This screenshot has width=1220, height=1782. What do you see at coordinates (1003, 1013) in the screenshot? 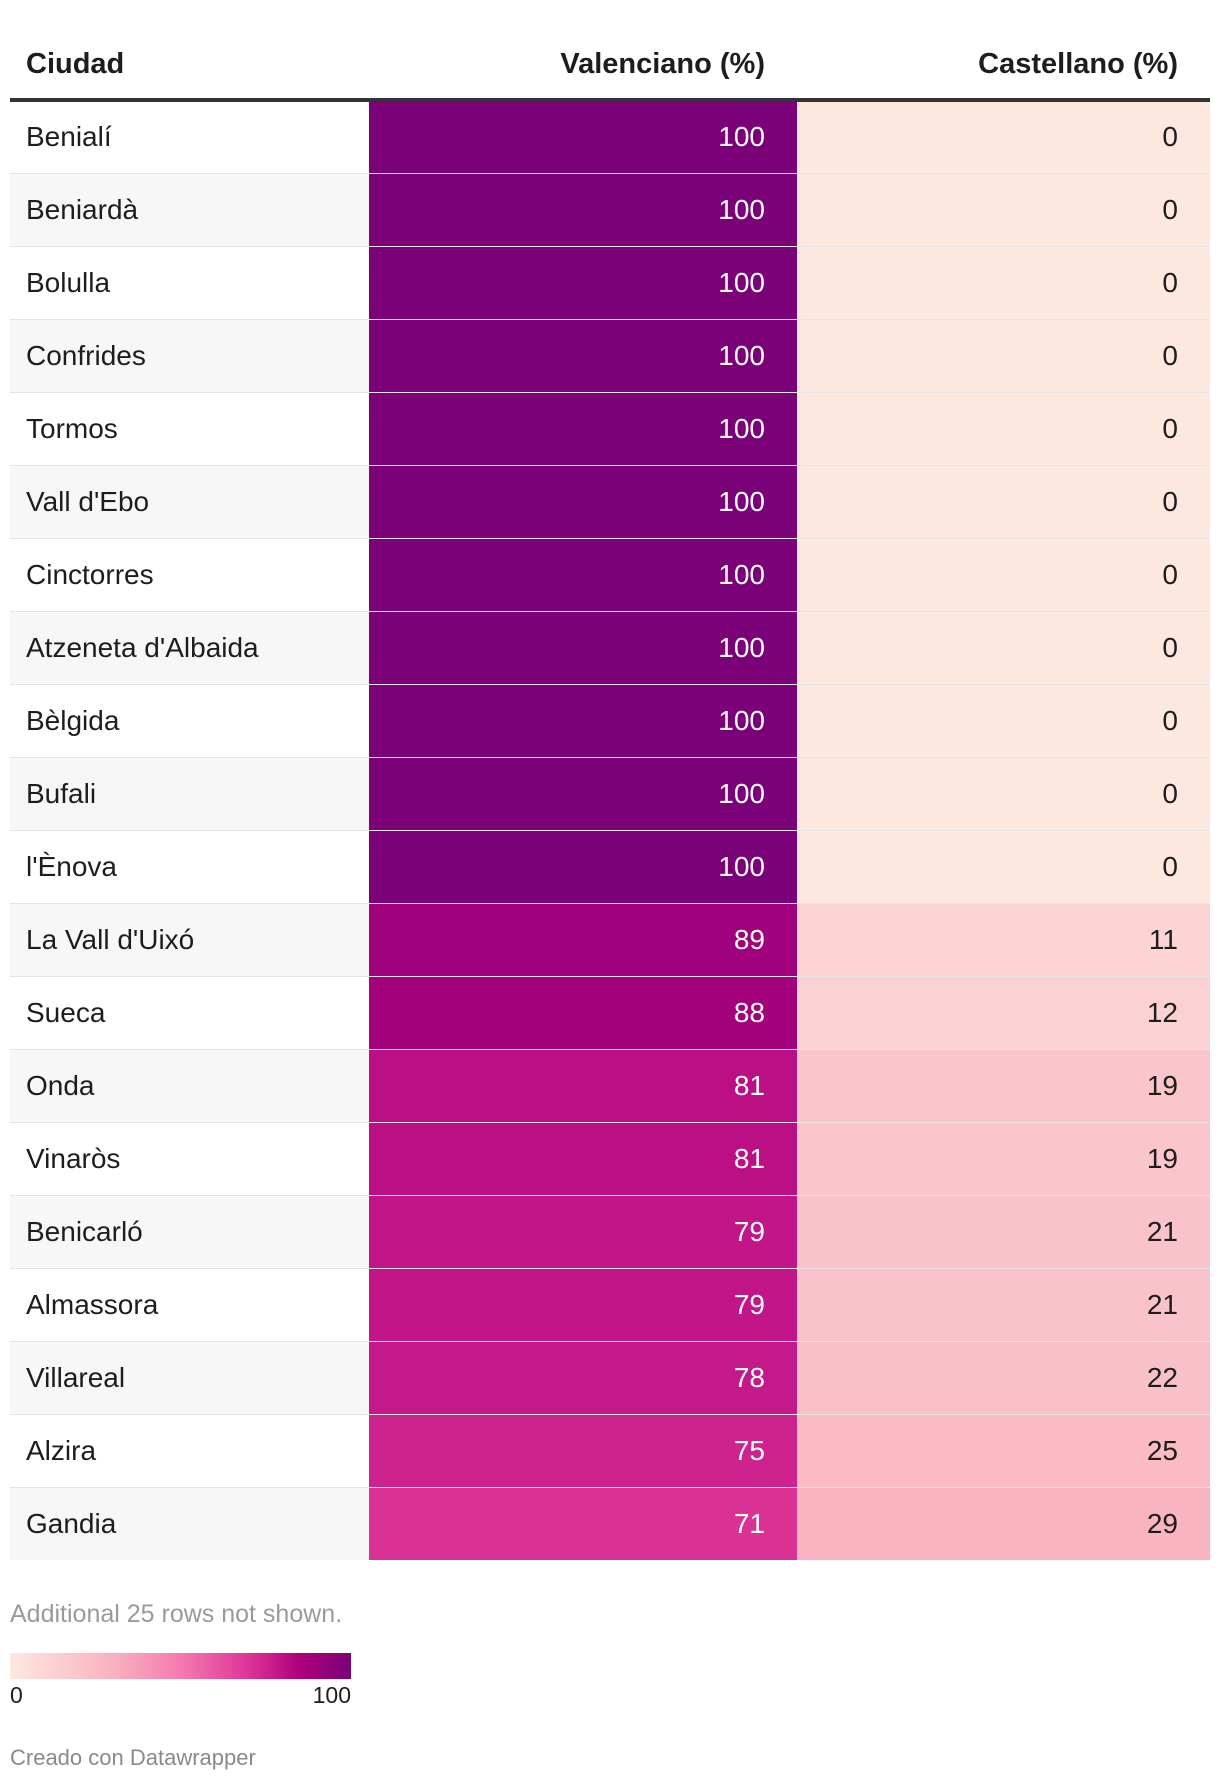
I see `cell-castellano: 12` at bounding box center [1003, 1013].